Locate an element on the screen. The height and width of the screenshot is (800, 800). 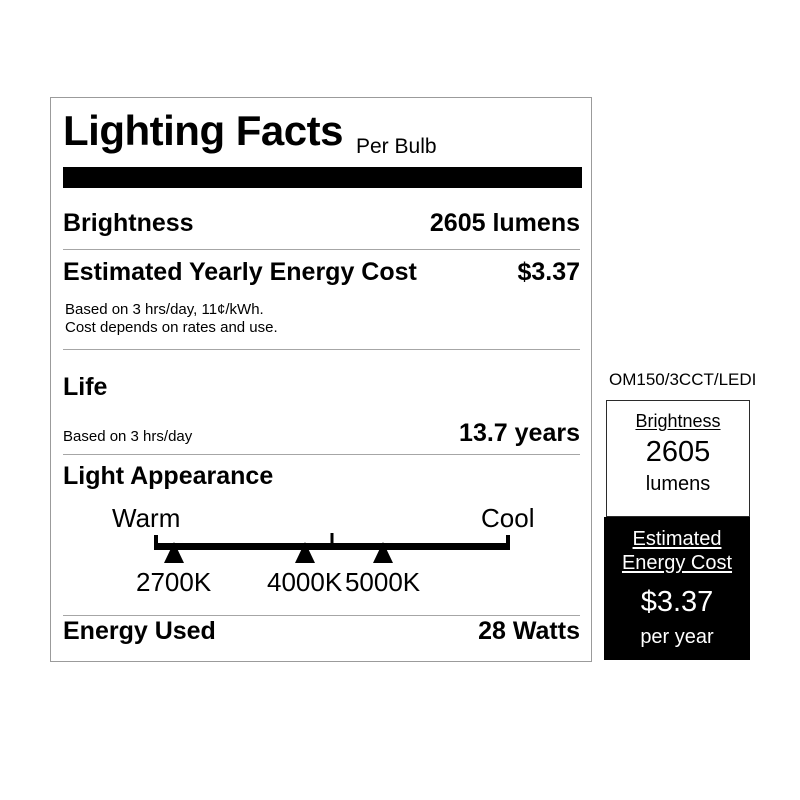
kelvin-marker-label: 4000K is located at coordinates (304, 582).